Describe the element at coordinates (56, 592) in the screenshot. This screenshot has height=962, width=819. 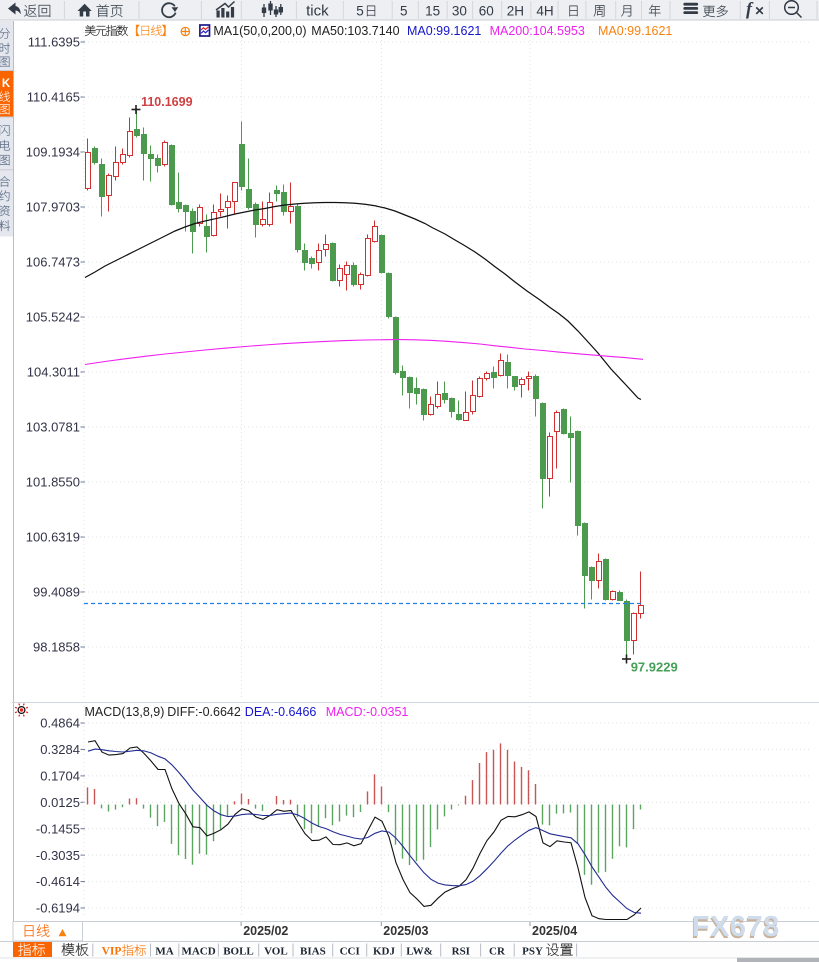
I see `svg-text: 99.4089` at that location.